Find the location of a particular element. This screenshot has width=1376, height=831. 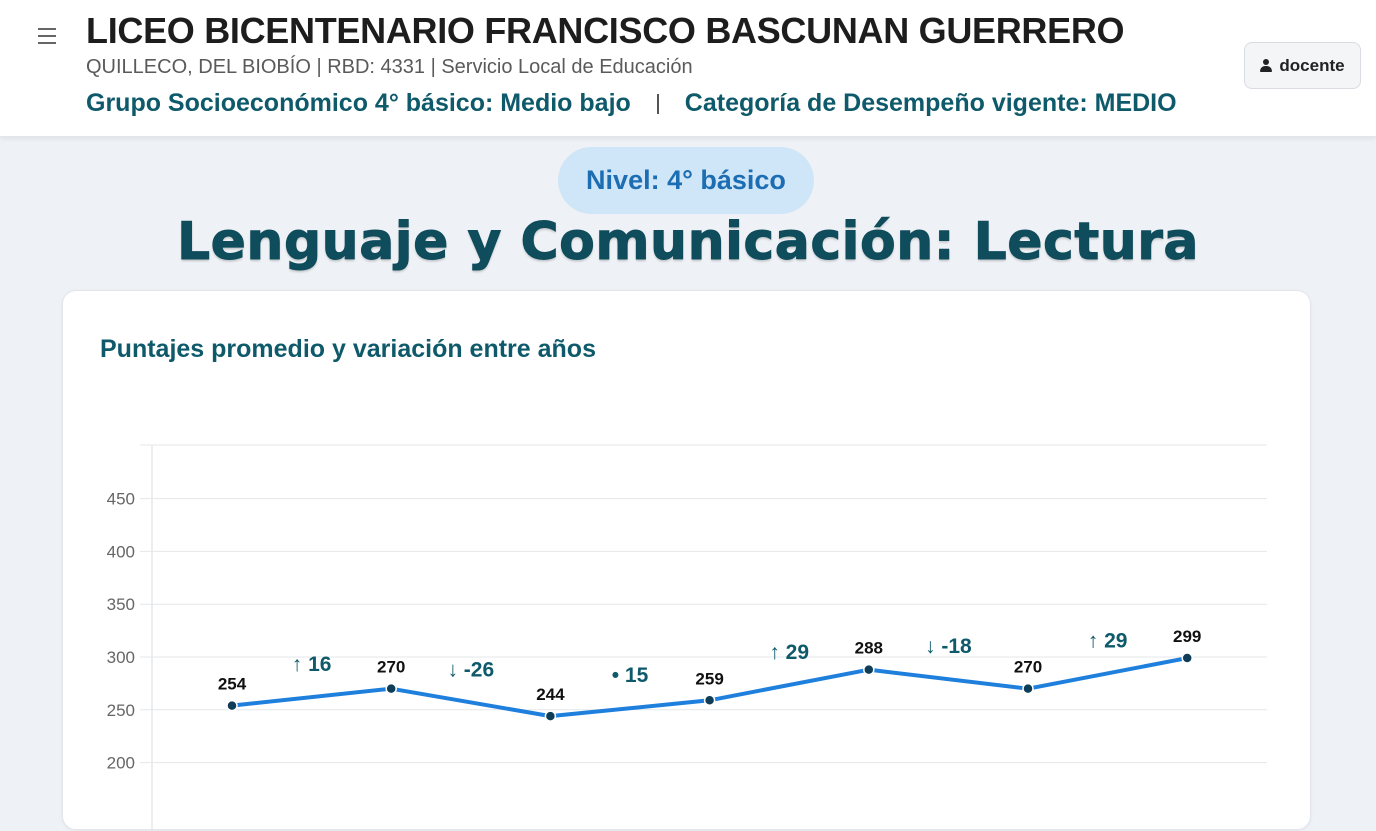

data-label: 299 is located at coordinates (1187, 636).